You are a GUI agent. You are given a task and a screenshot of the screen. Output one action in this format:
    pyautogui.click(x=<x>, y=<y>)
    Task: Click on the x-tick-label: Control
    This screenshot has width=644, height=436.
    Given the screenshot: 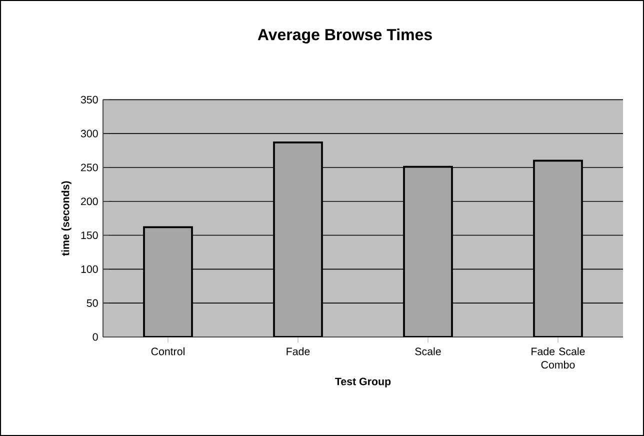 What is the action you would take?
    pyautogui.click(x=167, y=351)
    